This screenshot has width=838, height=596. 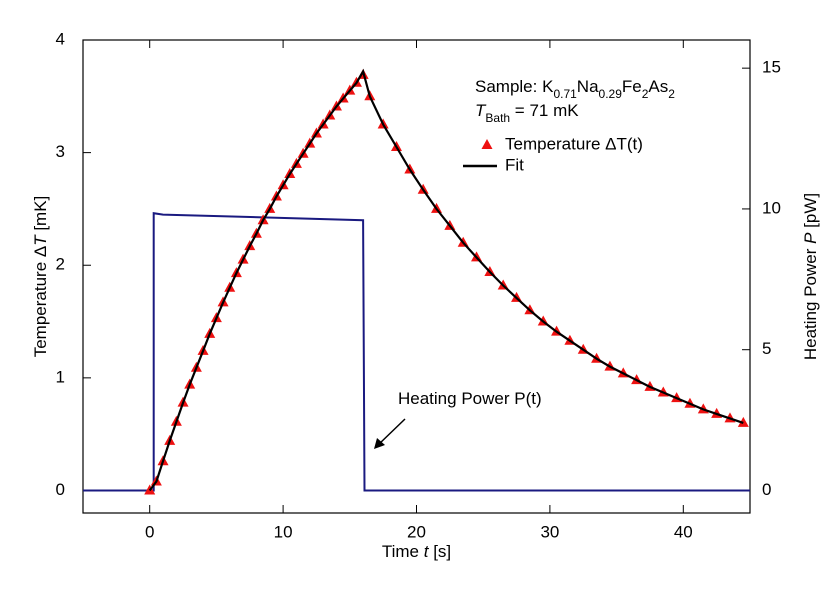 What do you see at coordinates (683, 531) in the screenshot?
I see `x-tick-label: 40` at bounding box center [683, 531].